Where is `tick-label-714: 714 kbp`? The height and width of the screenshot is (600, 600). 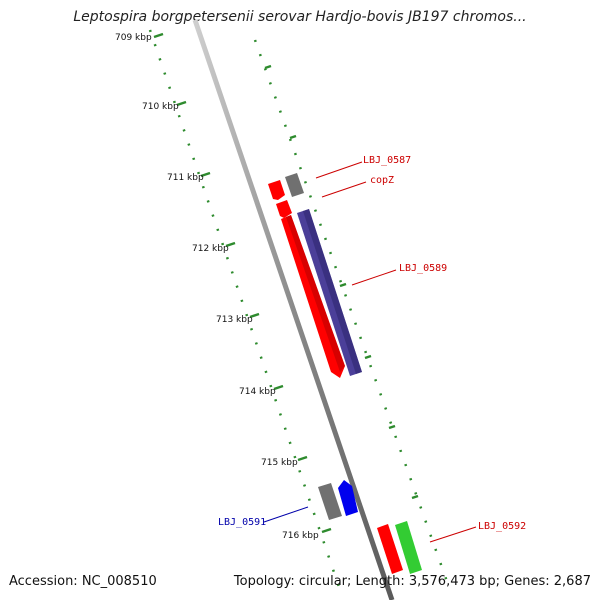
tick-label-714: 714 kbp is located at coordinates (257, 392).